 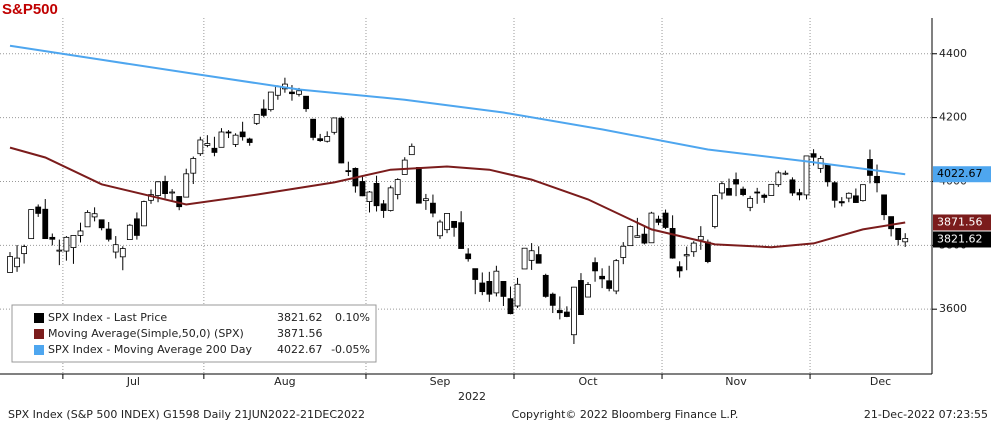 What do you see at coordinates (150, 349) in the screenshot?
I see `legend-label: SPX Index - Moving Average 200 Day` at bounding box center [150, 349].